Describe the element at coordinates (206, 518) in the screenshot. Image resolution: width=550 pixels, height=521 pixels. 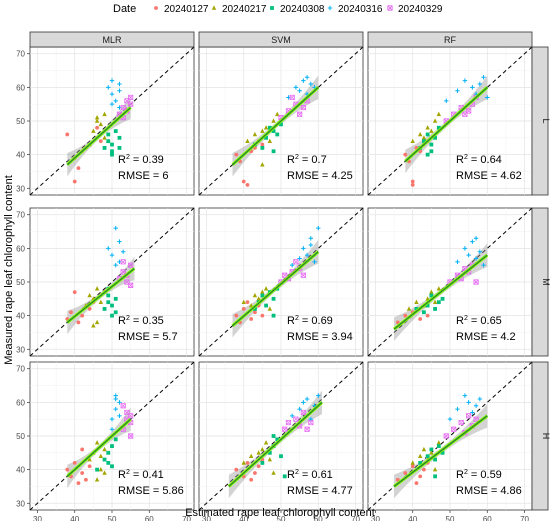
I see `x-tick-label: 30` at that location.